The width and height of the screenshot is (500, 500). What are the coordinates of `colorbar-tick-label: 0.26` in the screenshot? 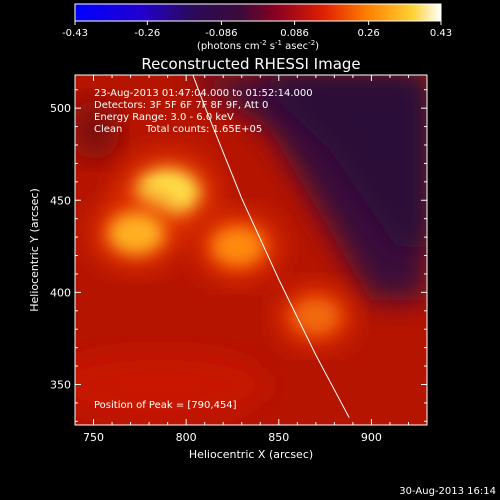 It's located at (369, 33).